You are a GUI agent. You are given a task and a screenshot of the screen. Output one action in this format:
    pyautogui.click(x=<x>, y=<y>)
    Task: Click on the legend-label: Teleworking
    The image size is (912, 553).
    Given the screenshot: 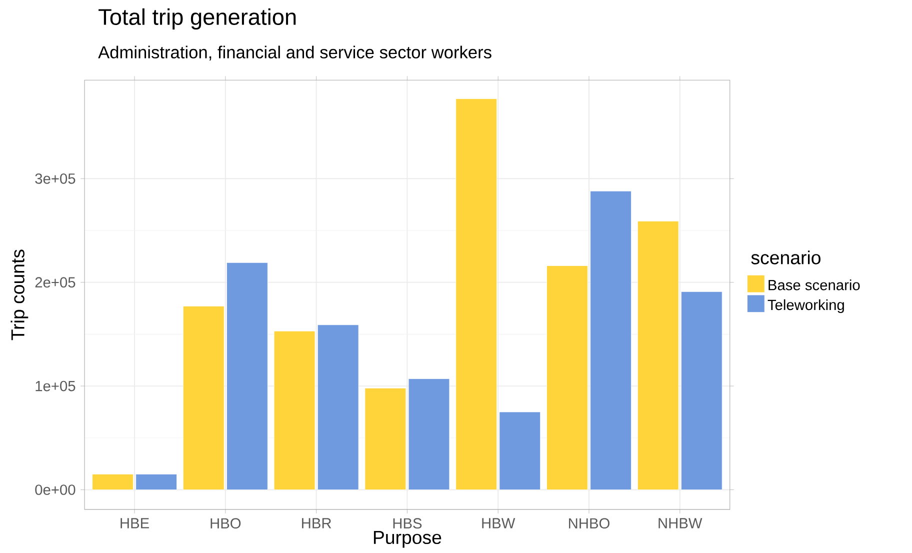 What is the action you would take?
    pyautogui.click(x=806, y=306)
    